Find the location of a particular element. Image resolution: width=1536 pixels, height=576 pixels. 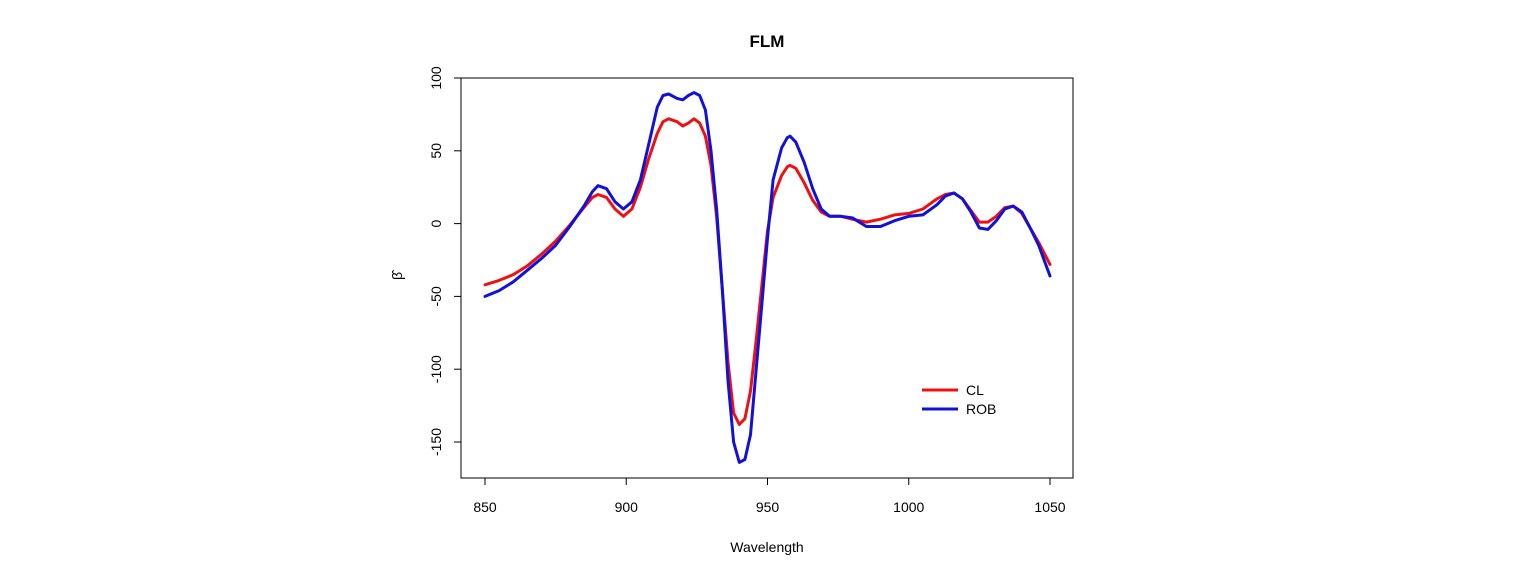

x-tick-label: 1000 is located at coordinates (908, 507).